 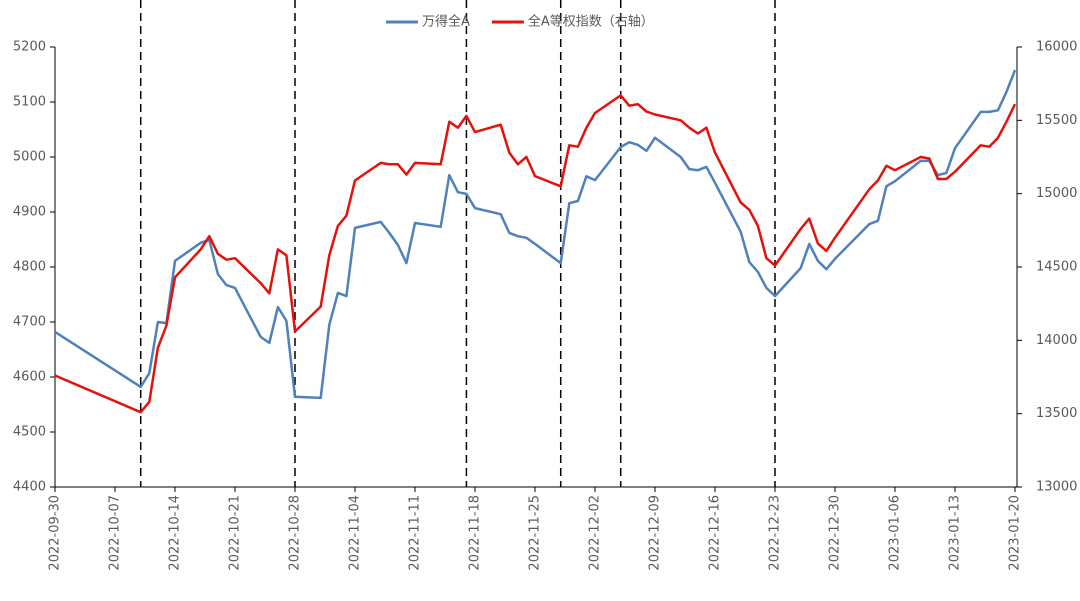 I want to click on y2-tick-label: 15500, so click(x=1056, y=120).